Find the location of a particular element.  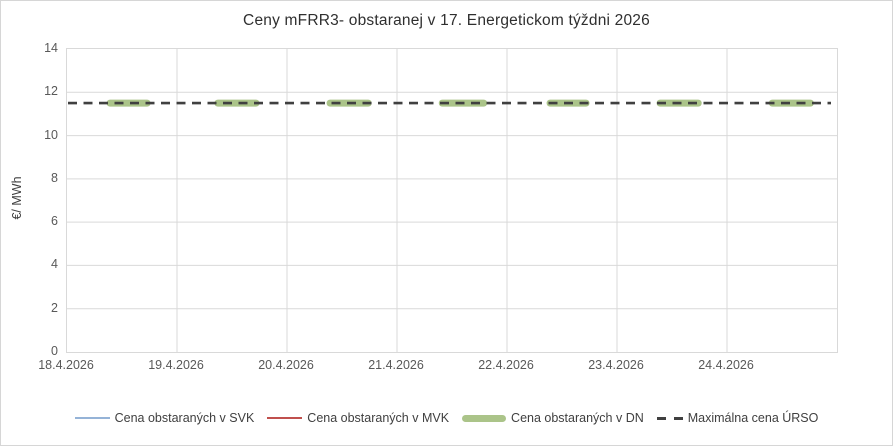

y-axis-title: €/ MWh is located at coordinates (17, 198).